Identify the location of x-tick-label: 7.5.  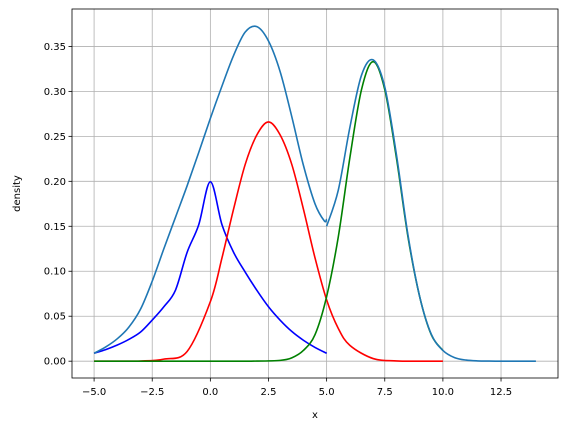
(385, 392).